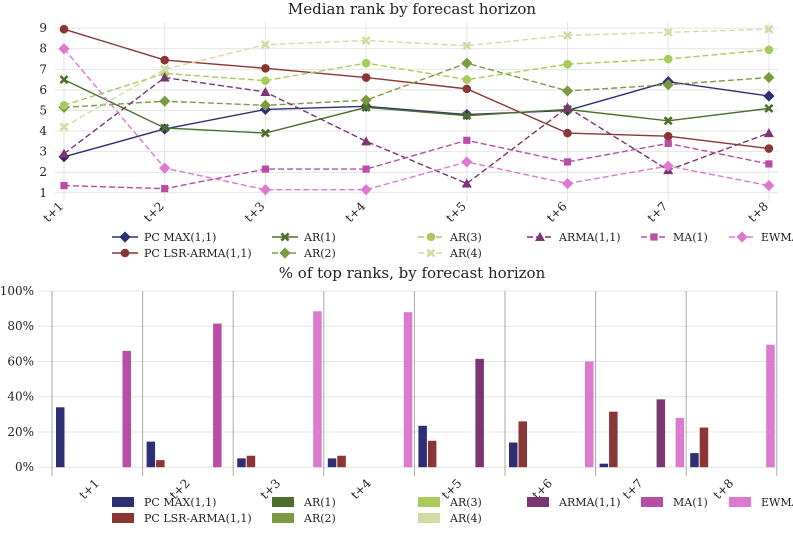  Describe the element at coordinates (589, 237) in the screenshot. I see `line-legend-label: ARMA(1,1)` at that location.